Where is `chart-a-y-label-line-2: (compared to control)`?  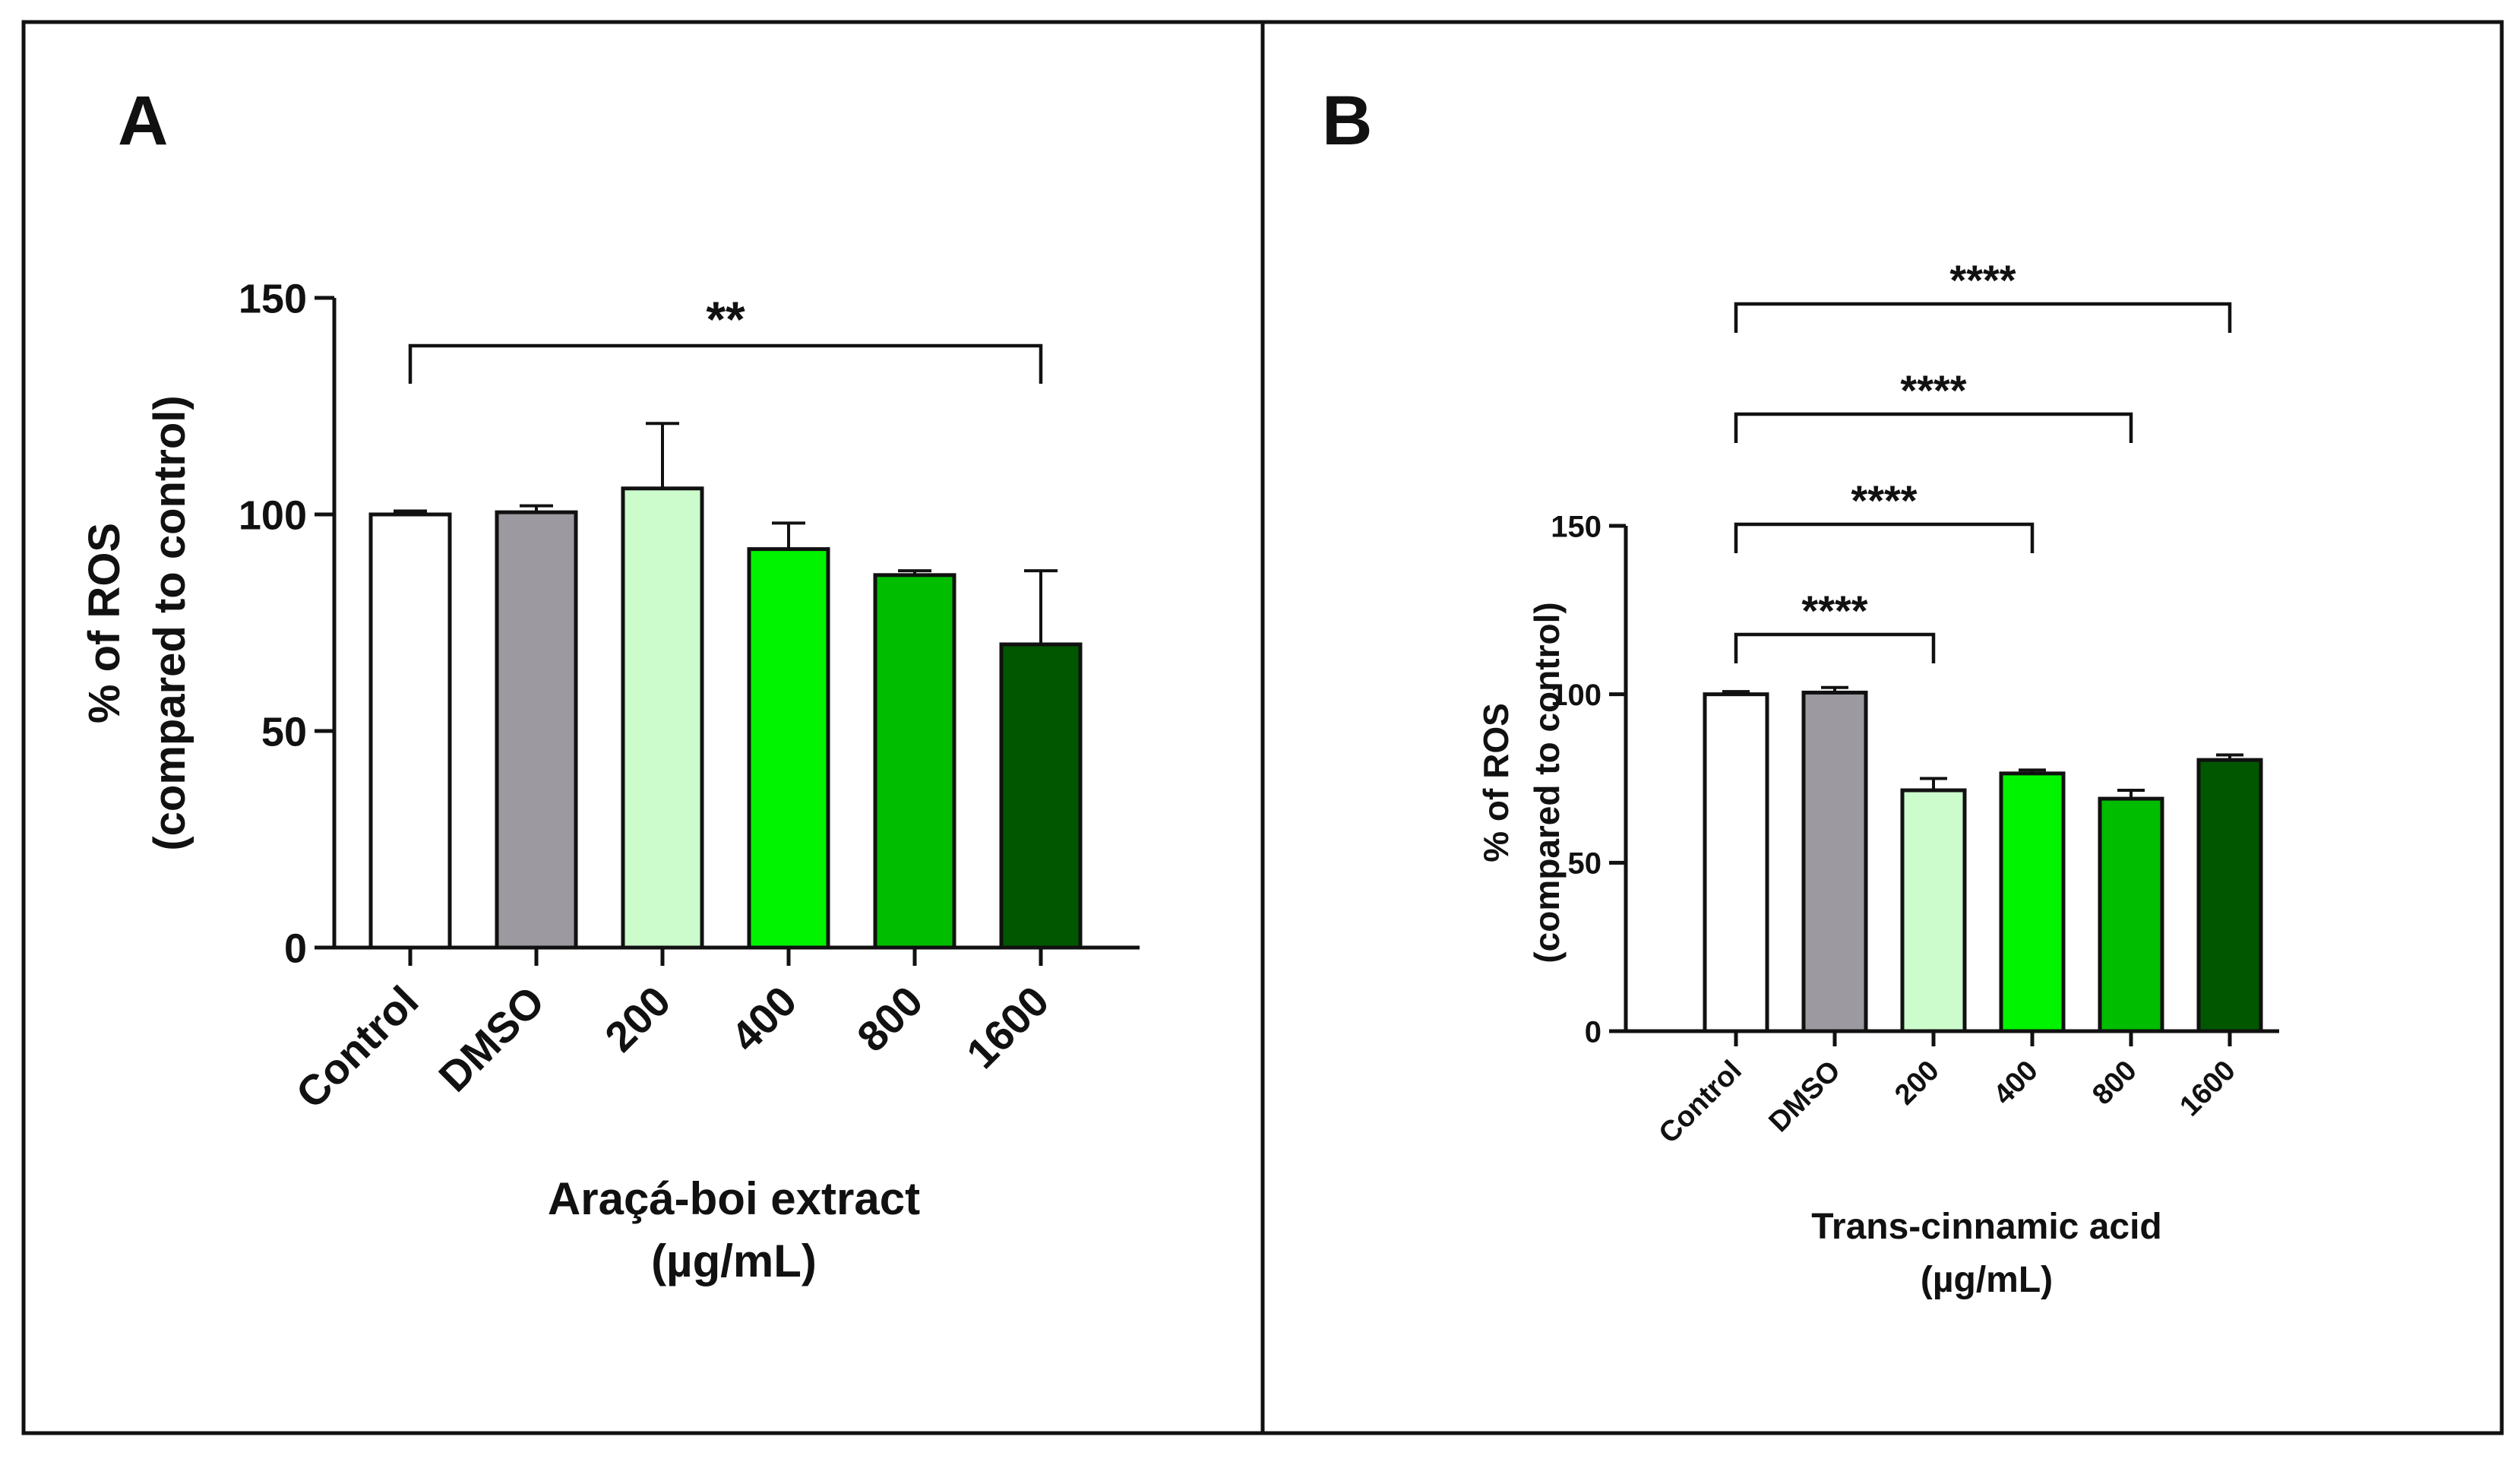 chart-a-y-label-line-2: (compared to control) is located at coordinates (169, 622).